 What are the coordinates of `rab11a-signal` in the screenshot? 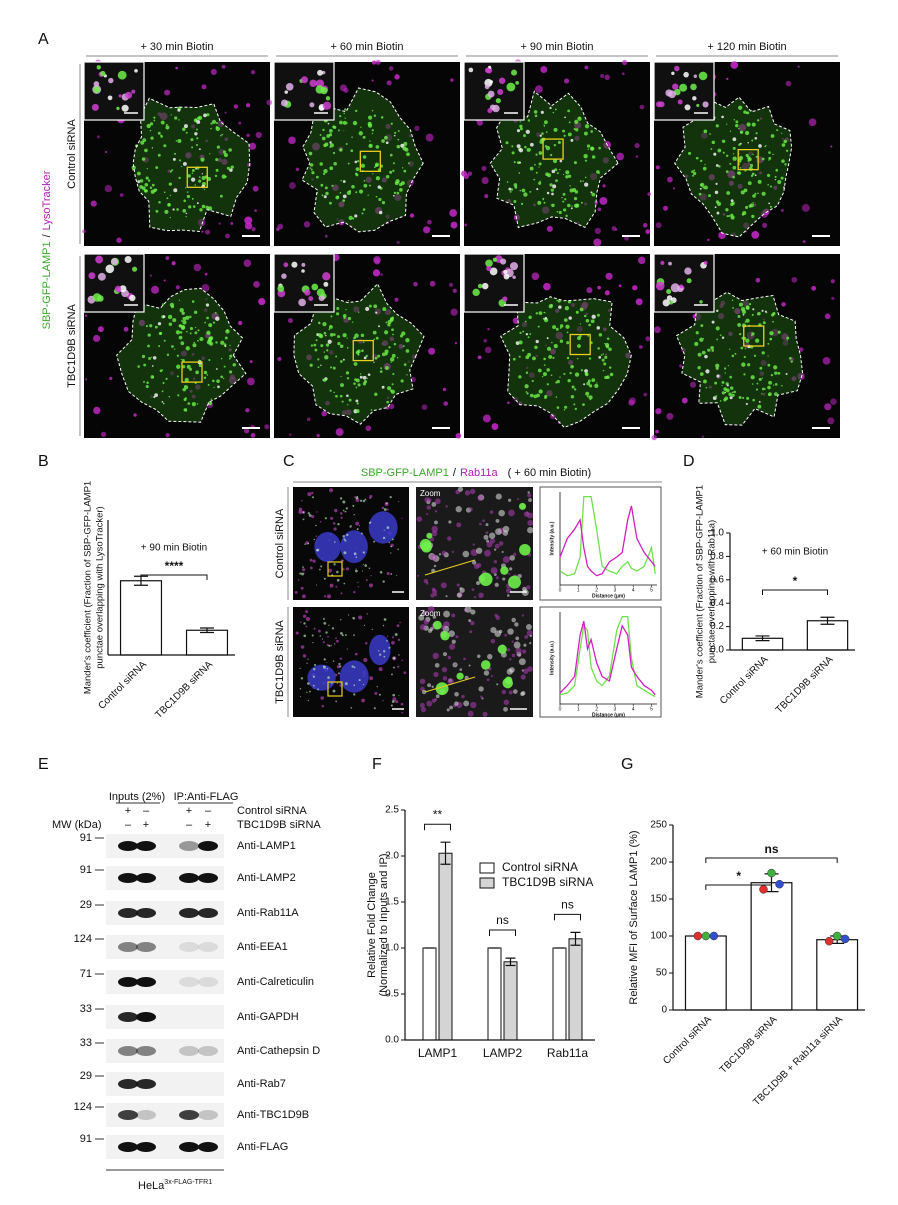 It's located at (335, 510).